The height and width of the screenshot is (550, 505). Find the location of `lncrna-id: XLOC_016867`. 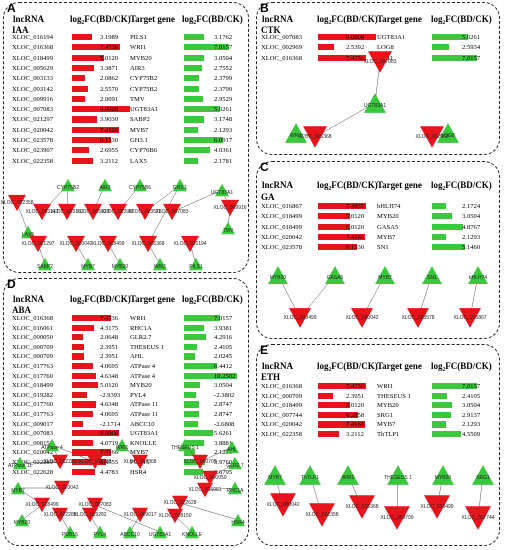

lncrna-id: XLOC_016867 is located at coordinates (282, 206).